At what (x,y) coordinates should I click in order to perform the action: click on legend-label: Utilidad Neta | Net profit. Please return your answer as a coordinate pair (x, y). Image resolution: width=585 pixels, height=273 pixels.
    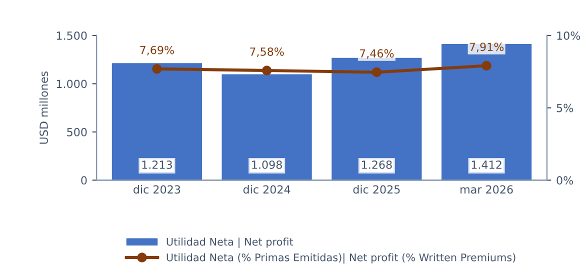
    Looking at the image, I should click on (230, 243).